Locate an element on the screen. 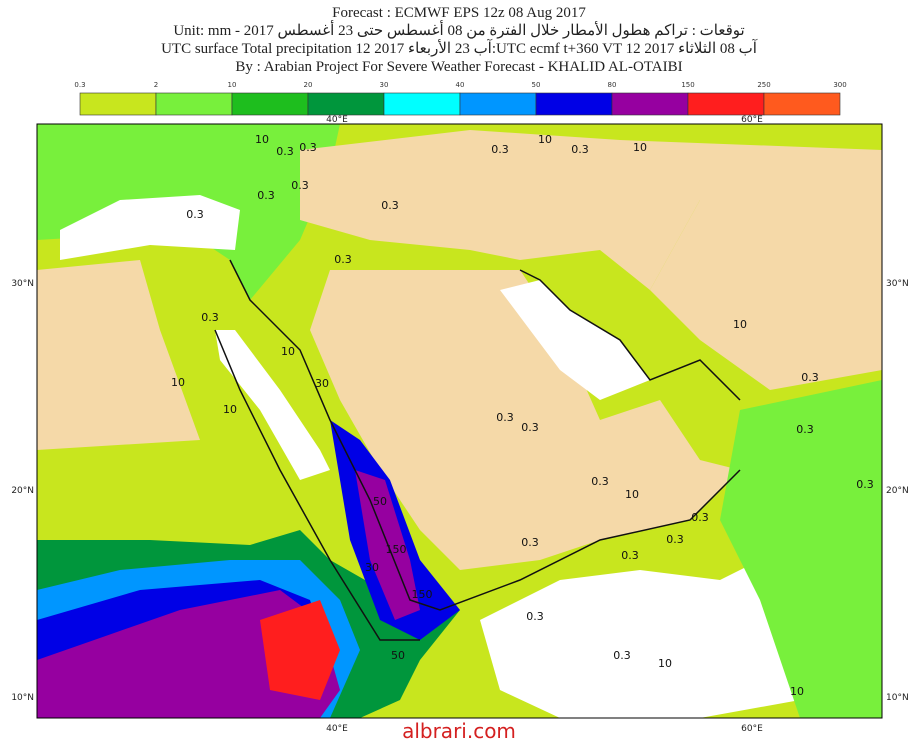 This screenshot has width=918, height=741. colorbar-label: 300 is located at coordinates (839, 85).